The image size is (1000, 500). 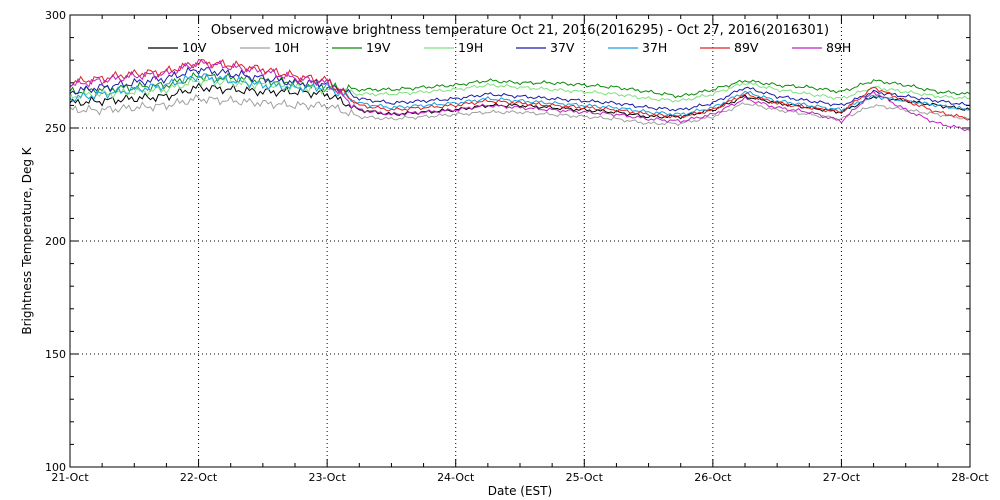 I want to click on series-line-89h, so click(x=520, y=95).